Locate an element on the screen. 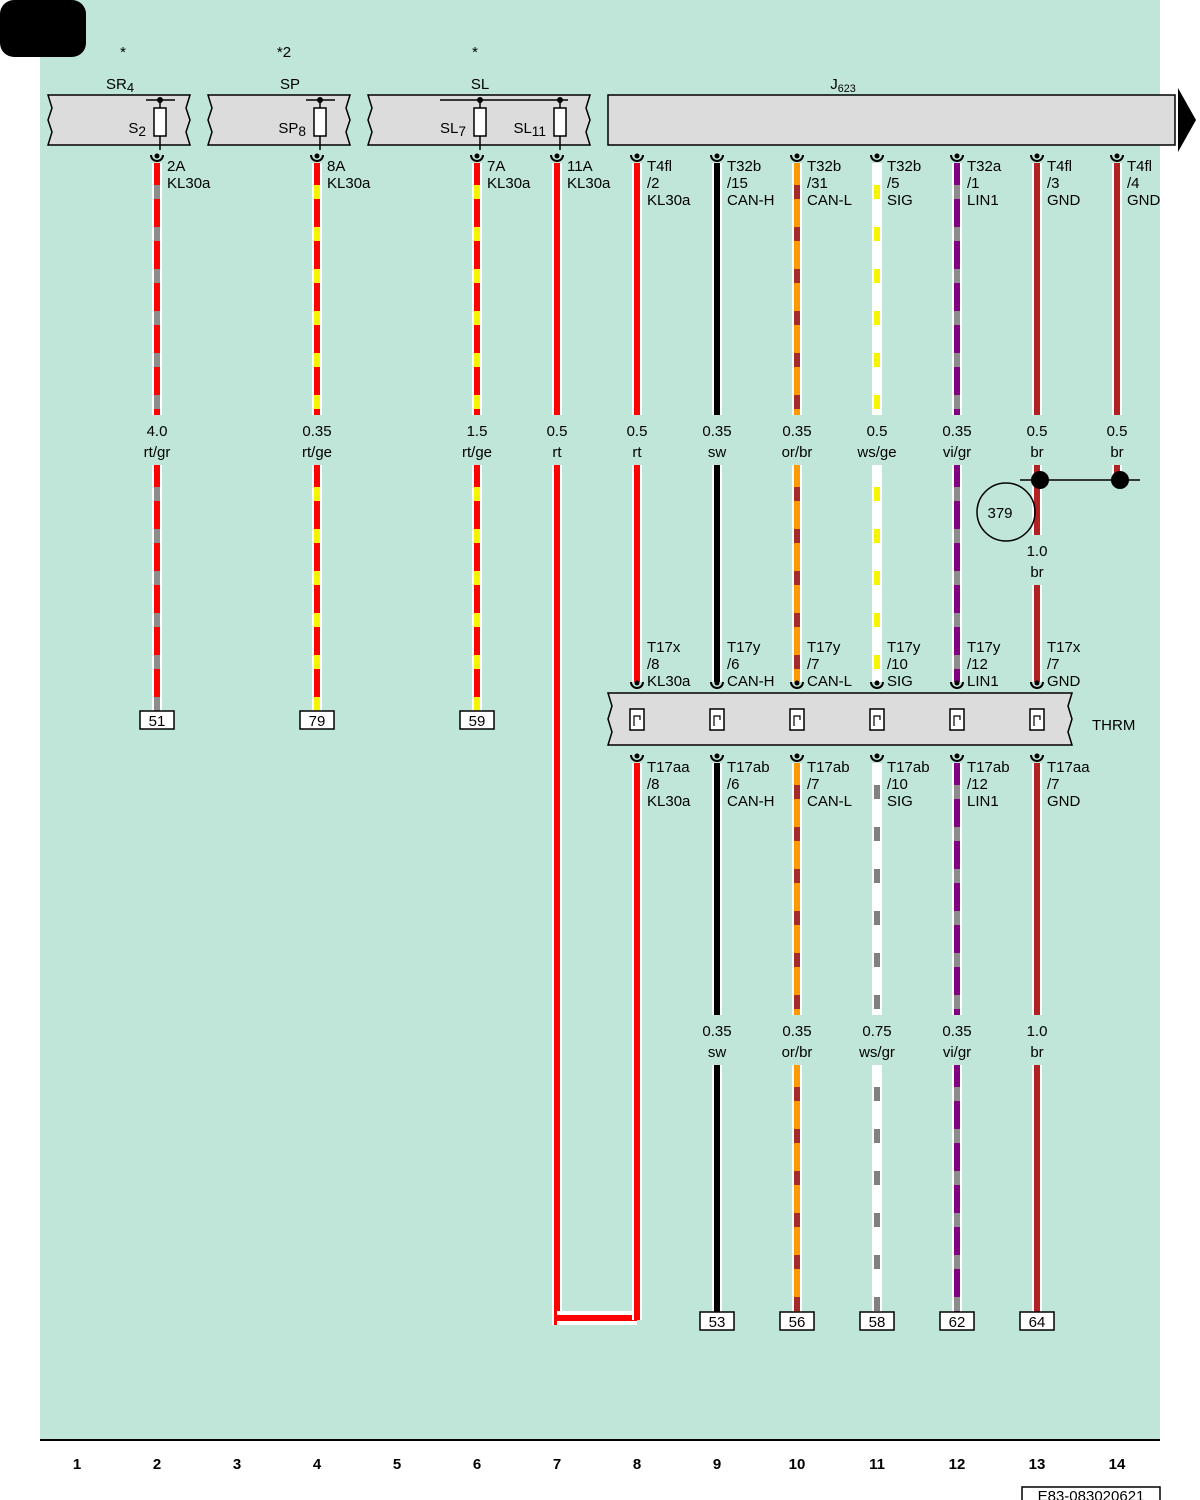 The width and height of the screenshot is (1200, 1500). fuse-label-index: 8 is located at coordinates (302, 131).